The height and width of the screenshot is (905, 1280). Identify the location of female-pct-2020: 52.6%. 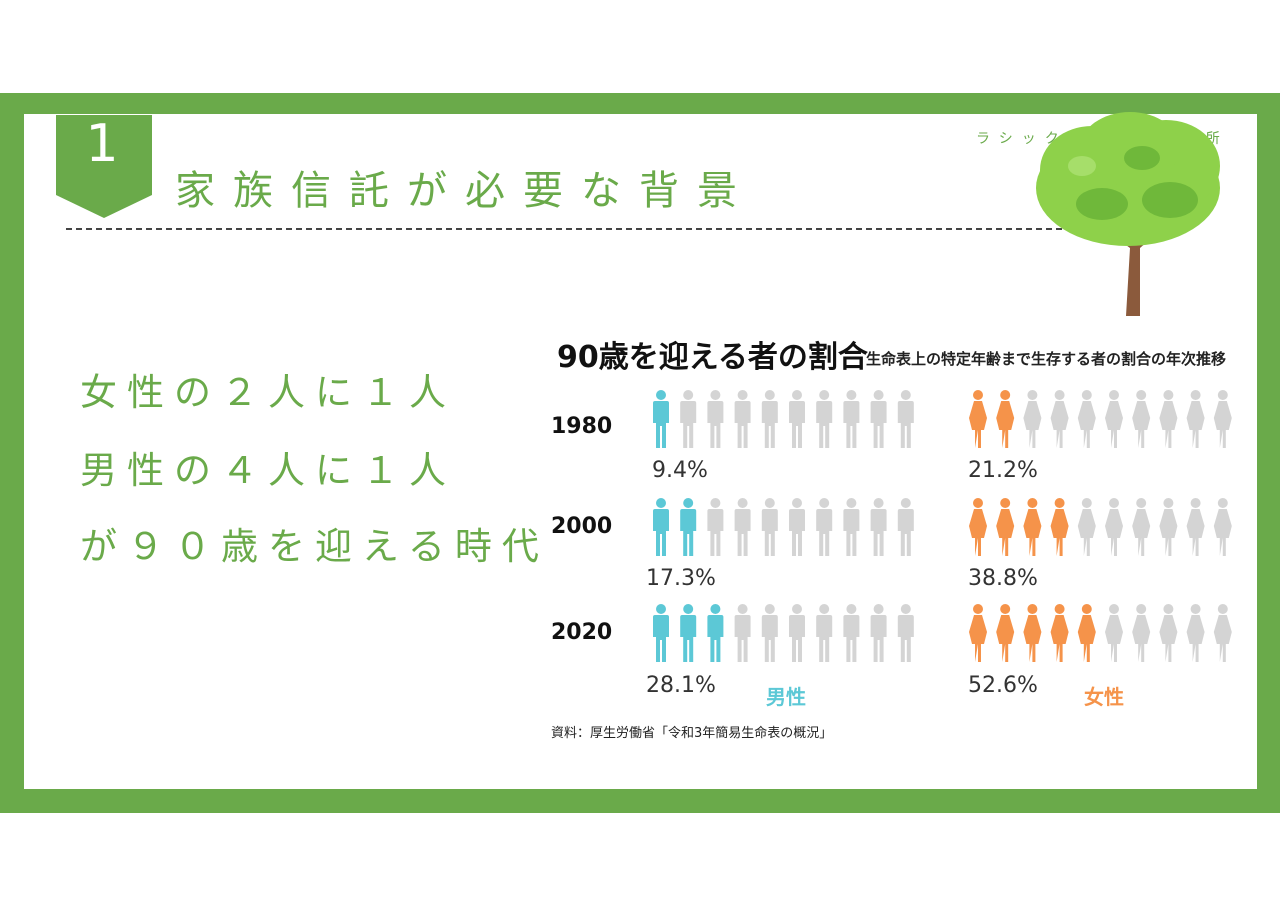
(1003, 685).